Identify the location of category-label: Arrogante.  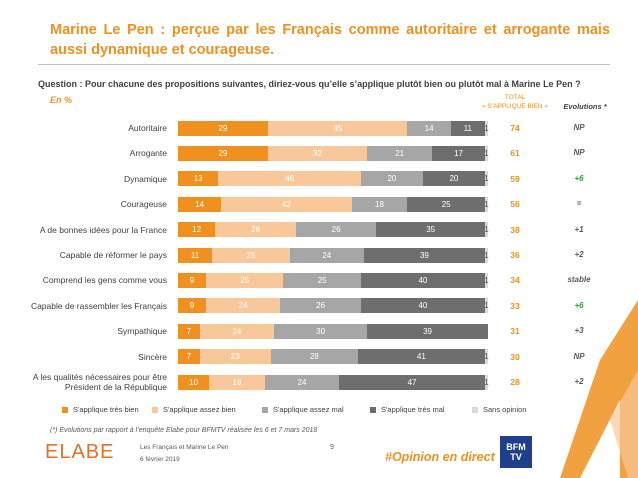
(148, 153).